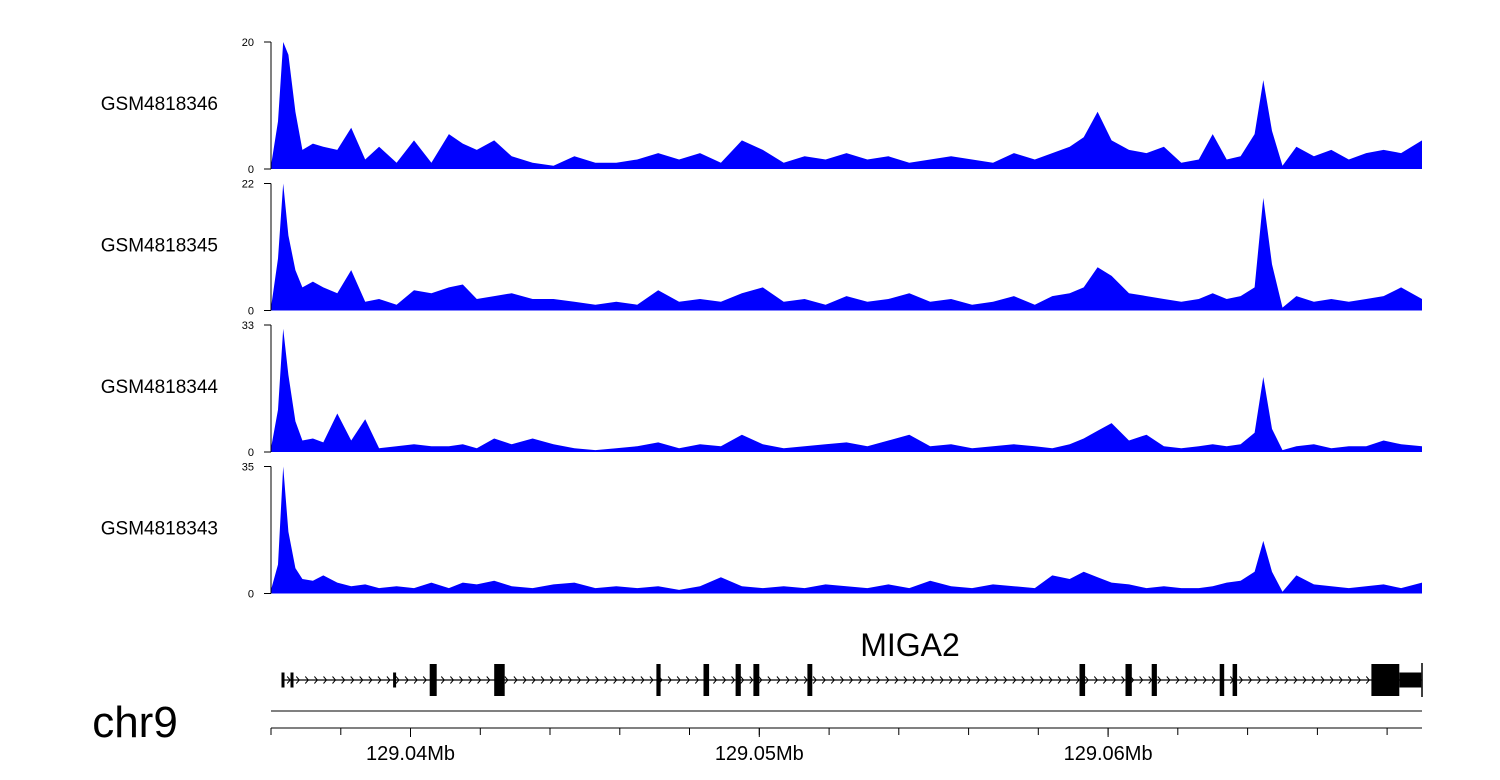 This screenshot has width=1500, height=780. Describe the element at coordinates (248, 468) in the screenshot. I see `y-tick-label-max: 35` at that location.